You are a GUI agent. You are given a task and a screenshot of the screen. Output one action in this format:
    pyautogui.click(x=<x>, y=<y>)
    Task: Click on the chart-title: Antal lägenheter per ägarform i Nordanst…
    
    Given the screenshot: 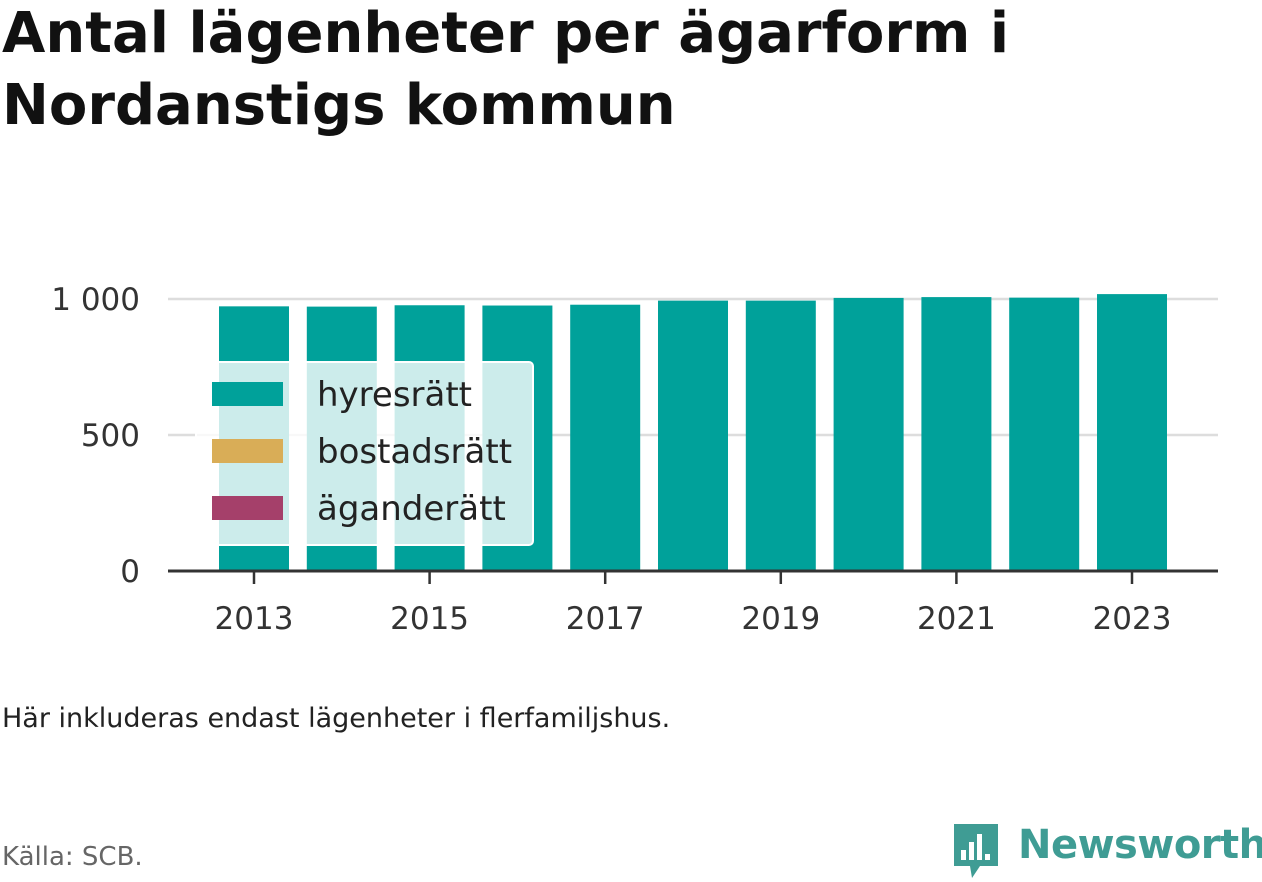 What is the action you would take?
    pyautogui.click(x=506, y=69)
    